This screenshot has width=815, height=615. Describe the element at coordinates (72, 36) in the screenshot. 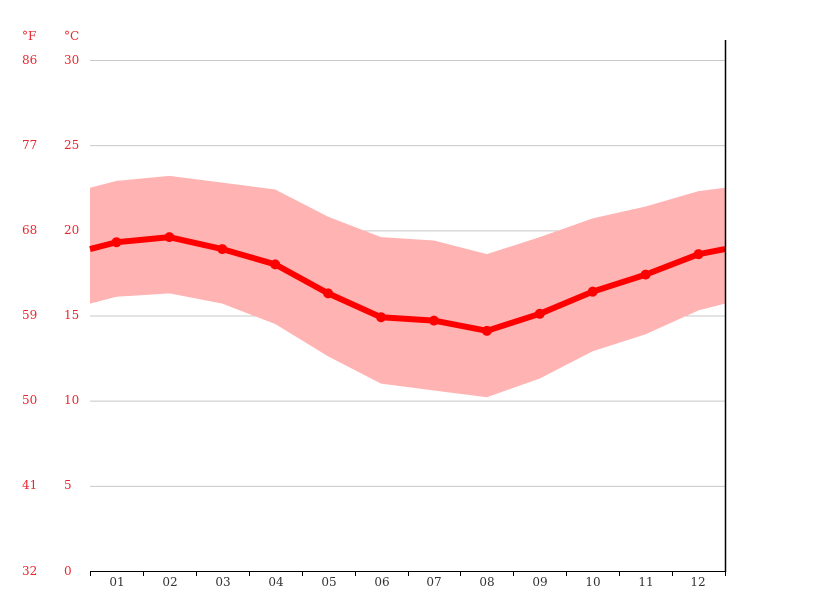

I see `celsius-header: °C` at that location.